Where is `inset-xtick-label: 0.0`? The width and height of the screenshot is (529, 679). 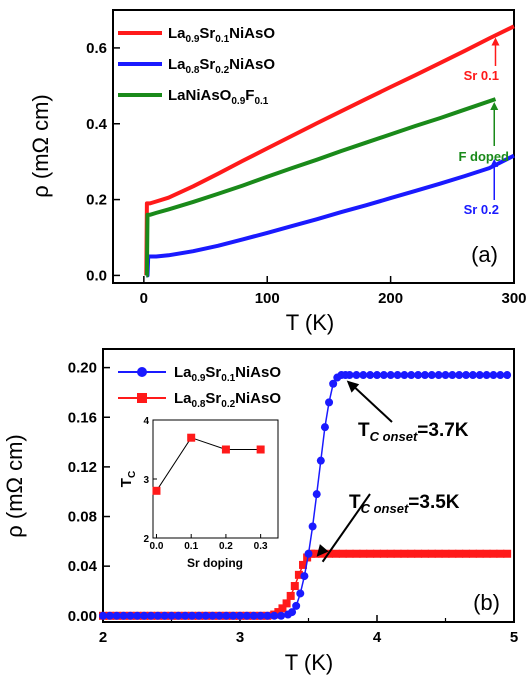
inset-xtick-label: 0.0 is located at coordinates (157, 546).